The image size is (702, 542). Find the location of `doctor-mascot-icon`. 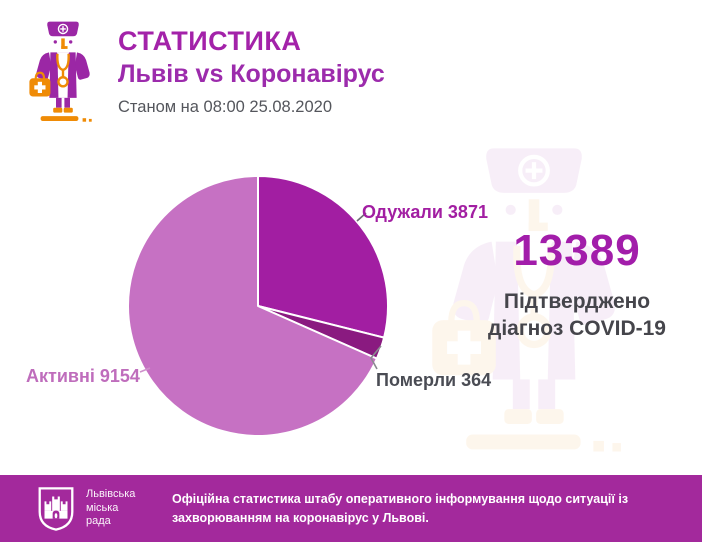

doctor-mascot-icon is located at coordinates (63, 72).